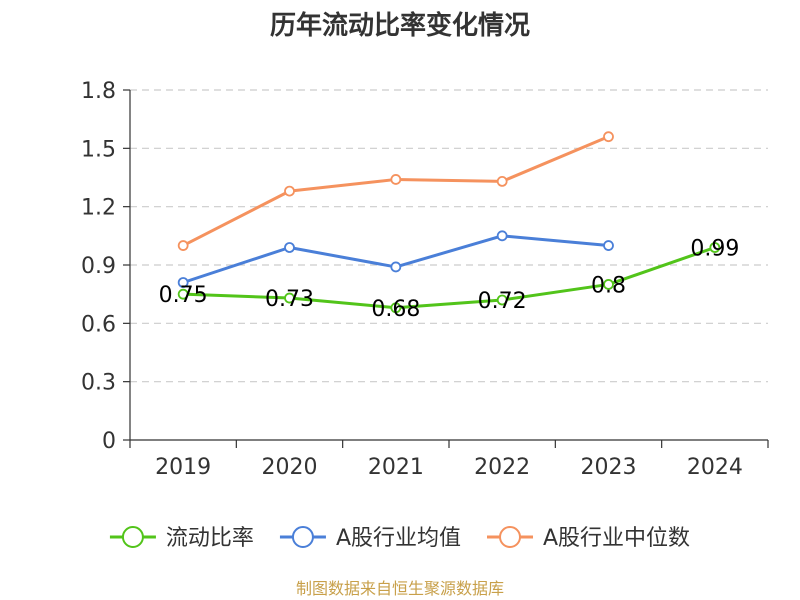  What do you see at coordinates (396, 467) in the screenshot?
I see `x-tick-label: 2021` at bounding box center [396, 467].